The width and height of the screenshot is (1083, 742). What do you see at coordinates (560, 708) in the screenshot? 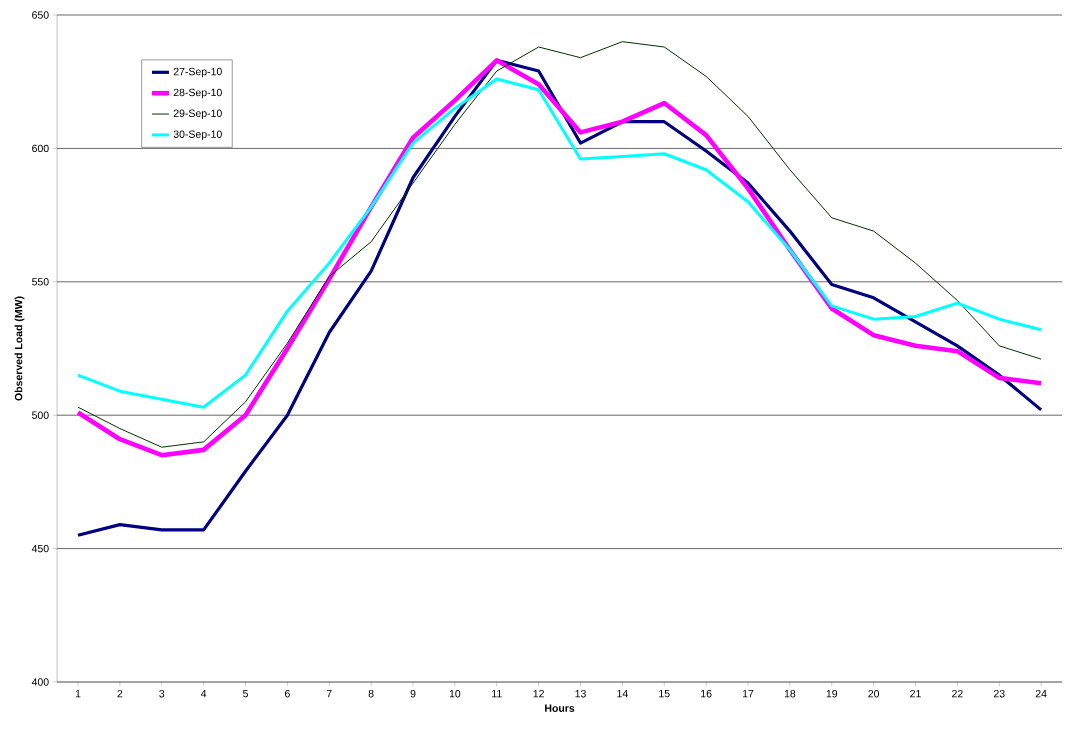
I see `x-axis-title: Hours` at bounding box center [560, 708].